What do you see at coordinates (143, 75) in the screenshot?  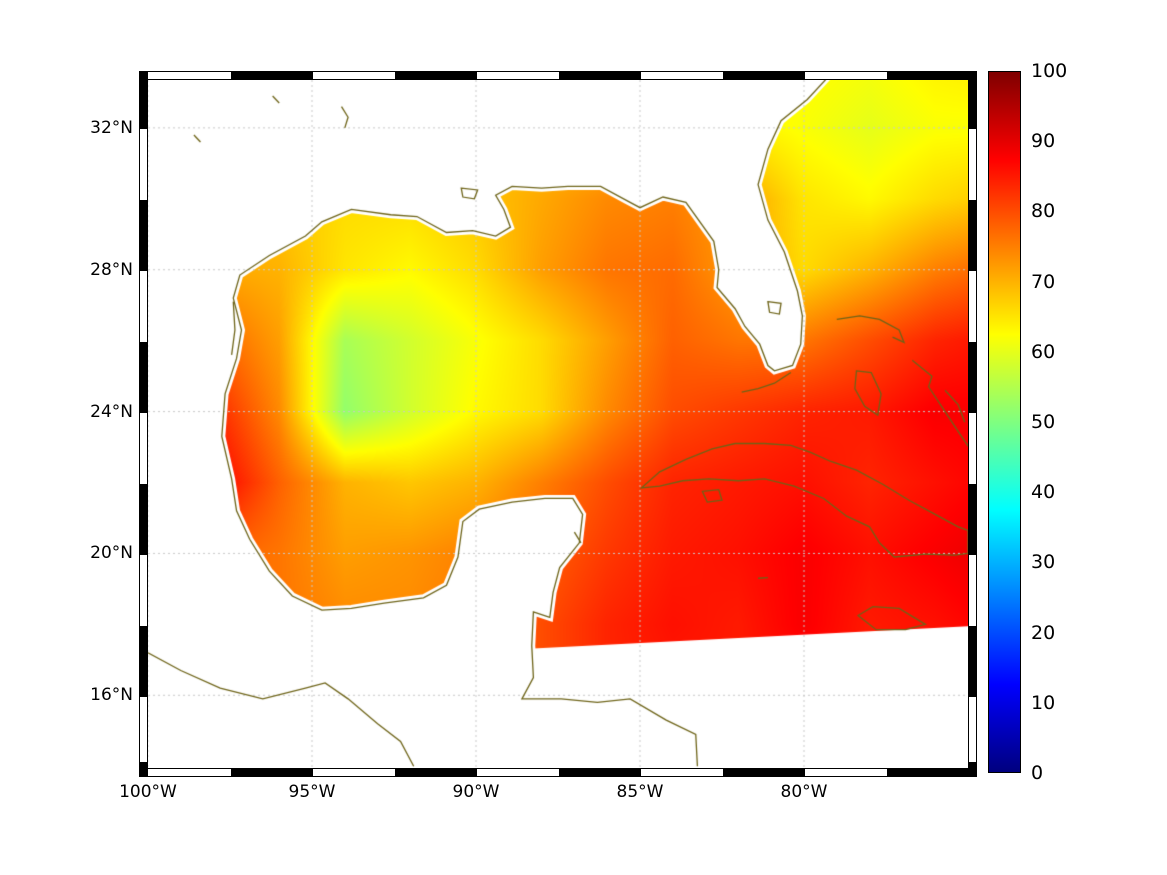 I see `frame-corner-top-left` at bounding box center [143, 75].